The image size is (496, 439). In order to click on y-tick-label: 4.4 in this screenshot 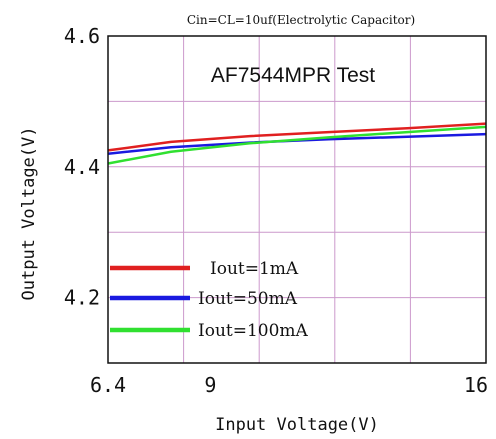, I will do `click(82, 167)`.